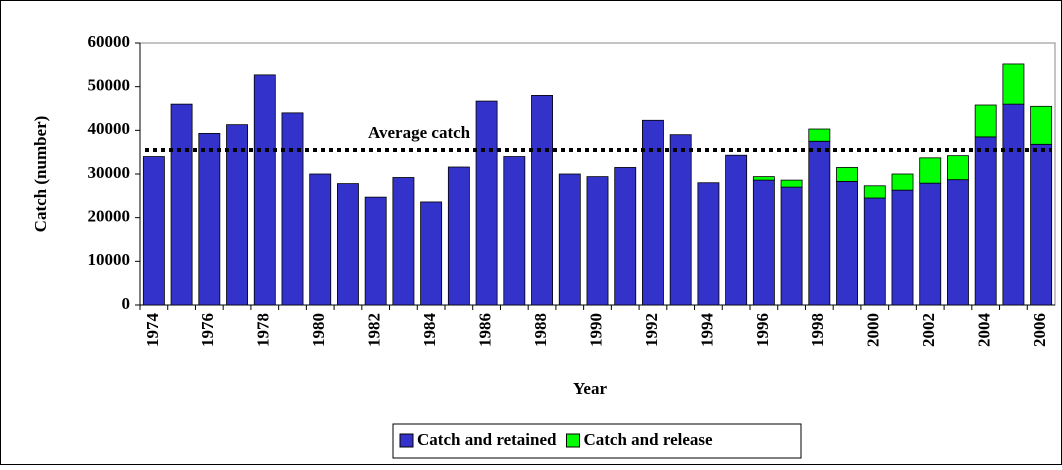 Image resolution: width=1062 pixels, height=470 pixels. Describe the element at coordinates (109, 259) in the screenshot. I see `y-tick-label: 10000` at that location.